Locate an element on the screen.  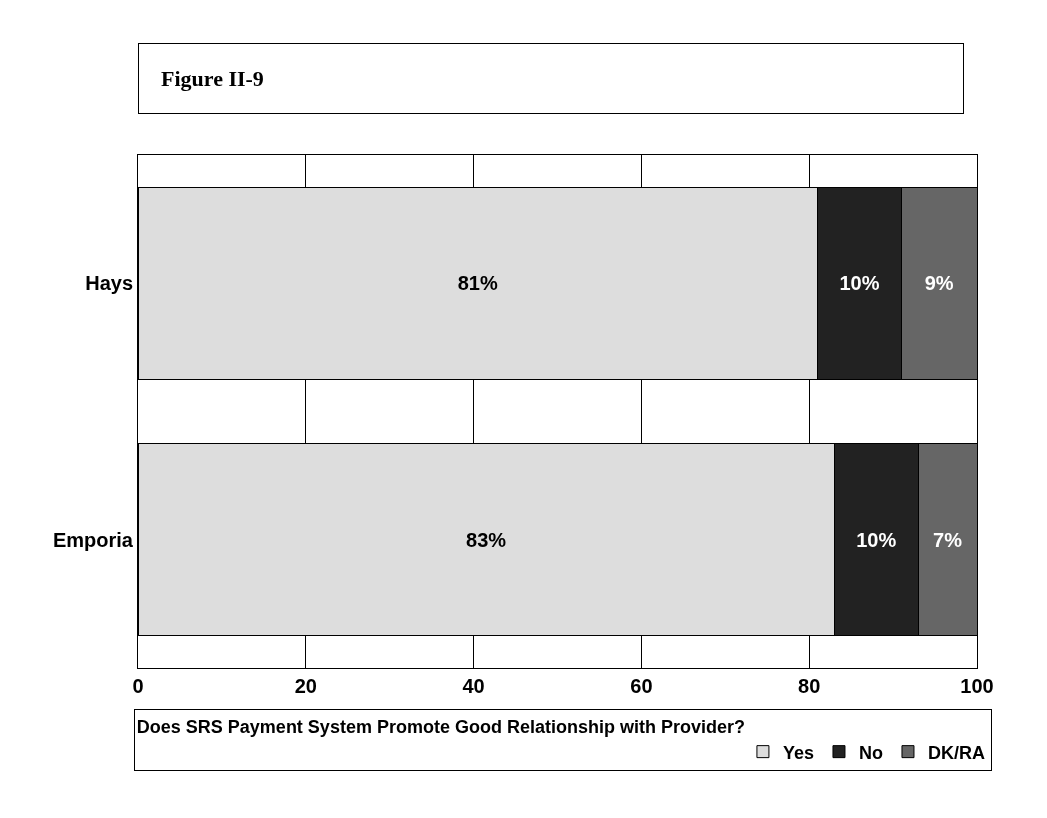
legend-title: Does SRS Payment System Promote Good Relationship with Provider? is located at coordinates (440, 727).